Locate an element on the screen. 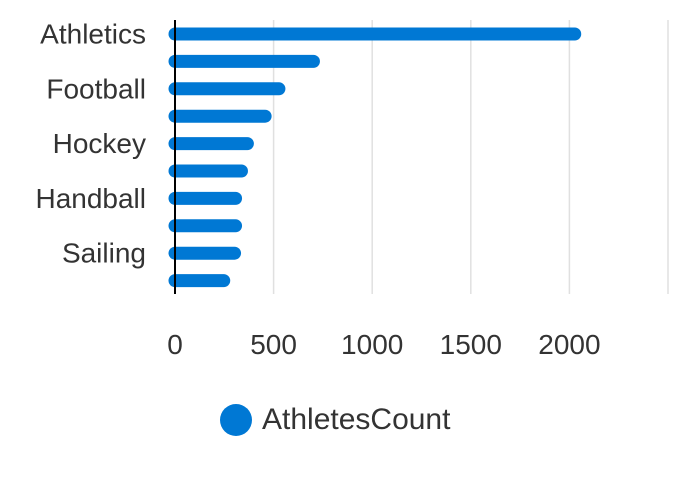 Image resolution: width=686 pixels, height=482 pixels. y-tick-label: Hockey is located at coordinates (99, 143).